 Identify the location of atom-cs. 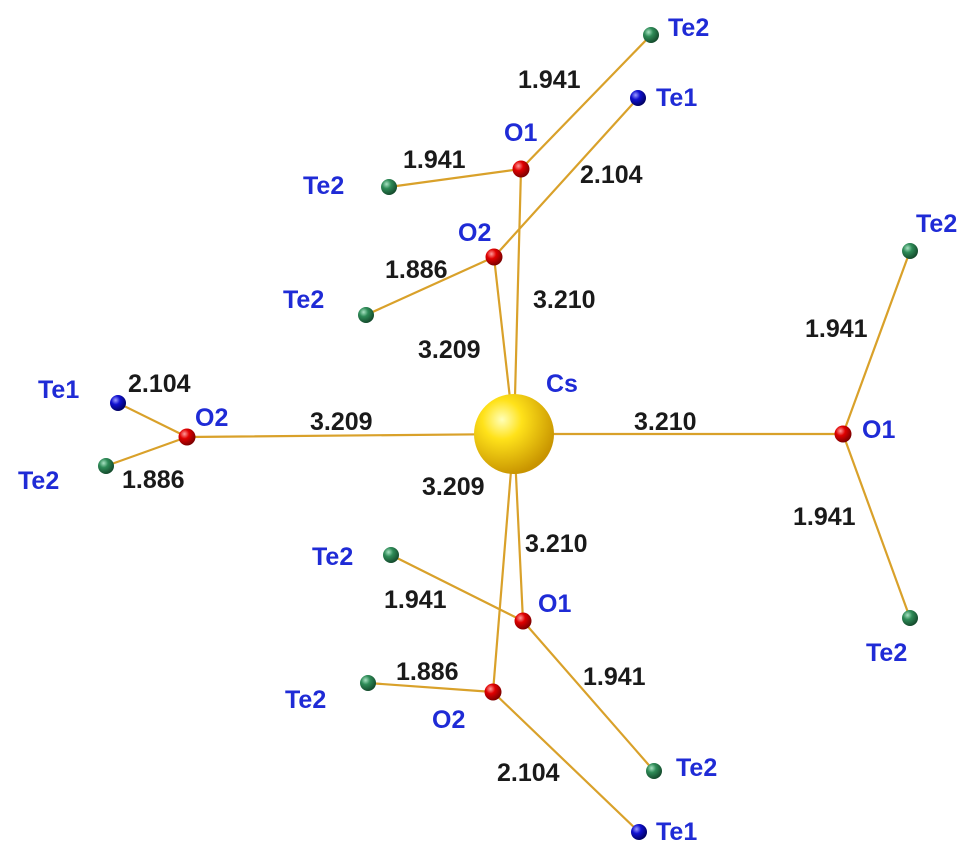
(514, 434).